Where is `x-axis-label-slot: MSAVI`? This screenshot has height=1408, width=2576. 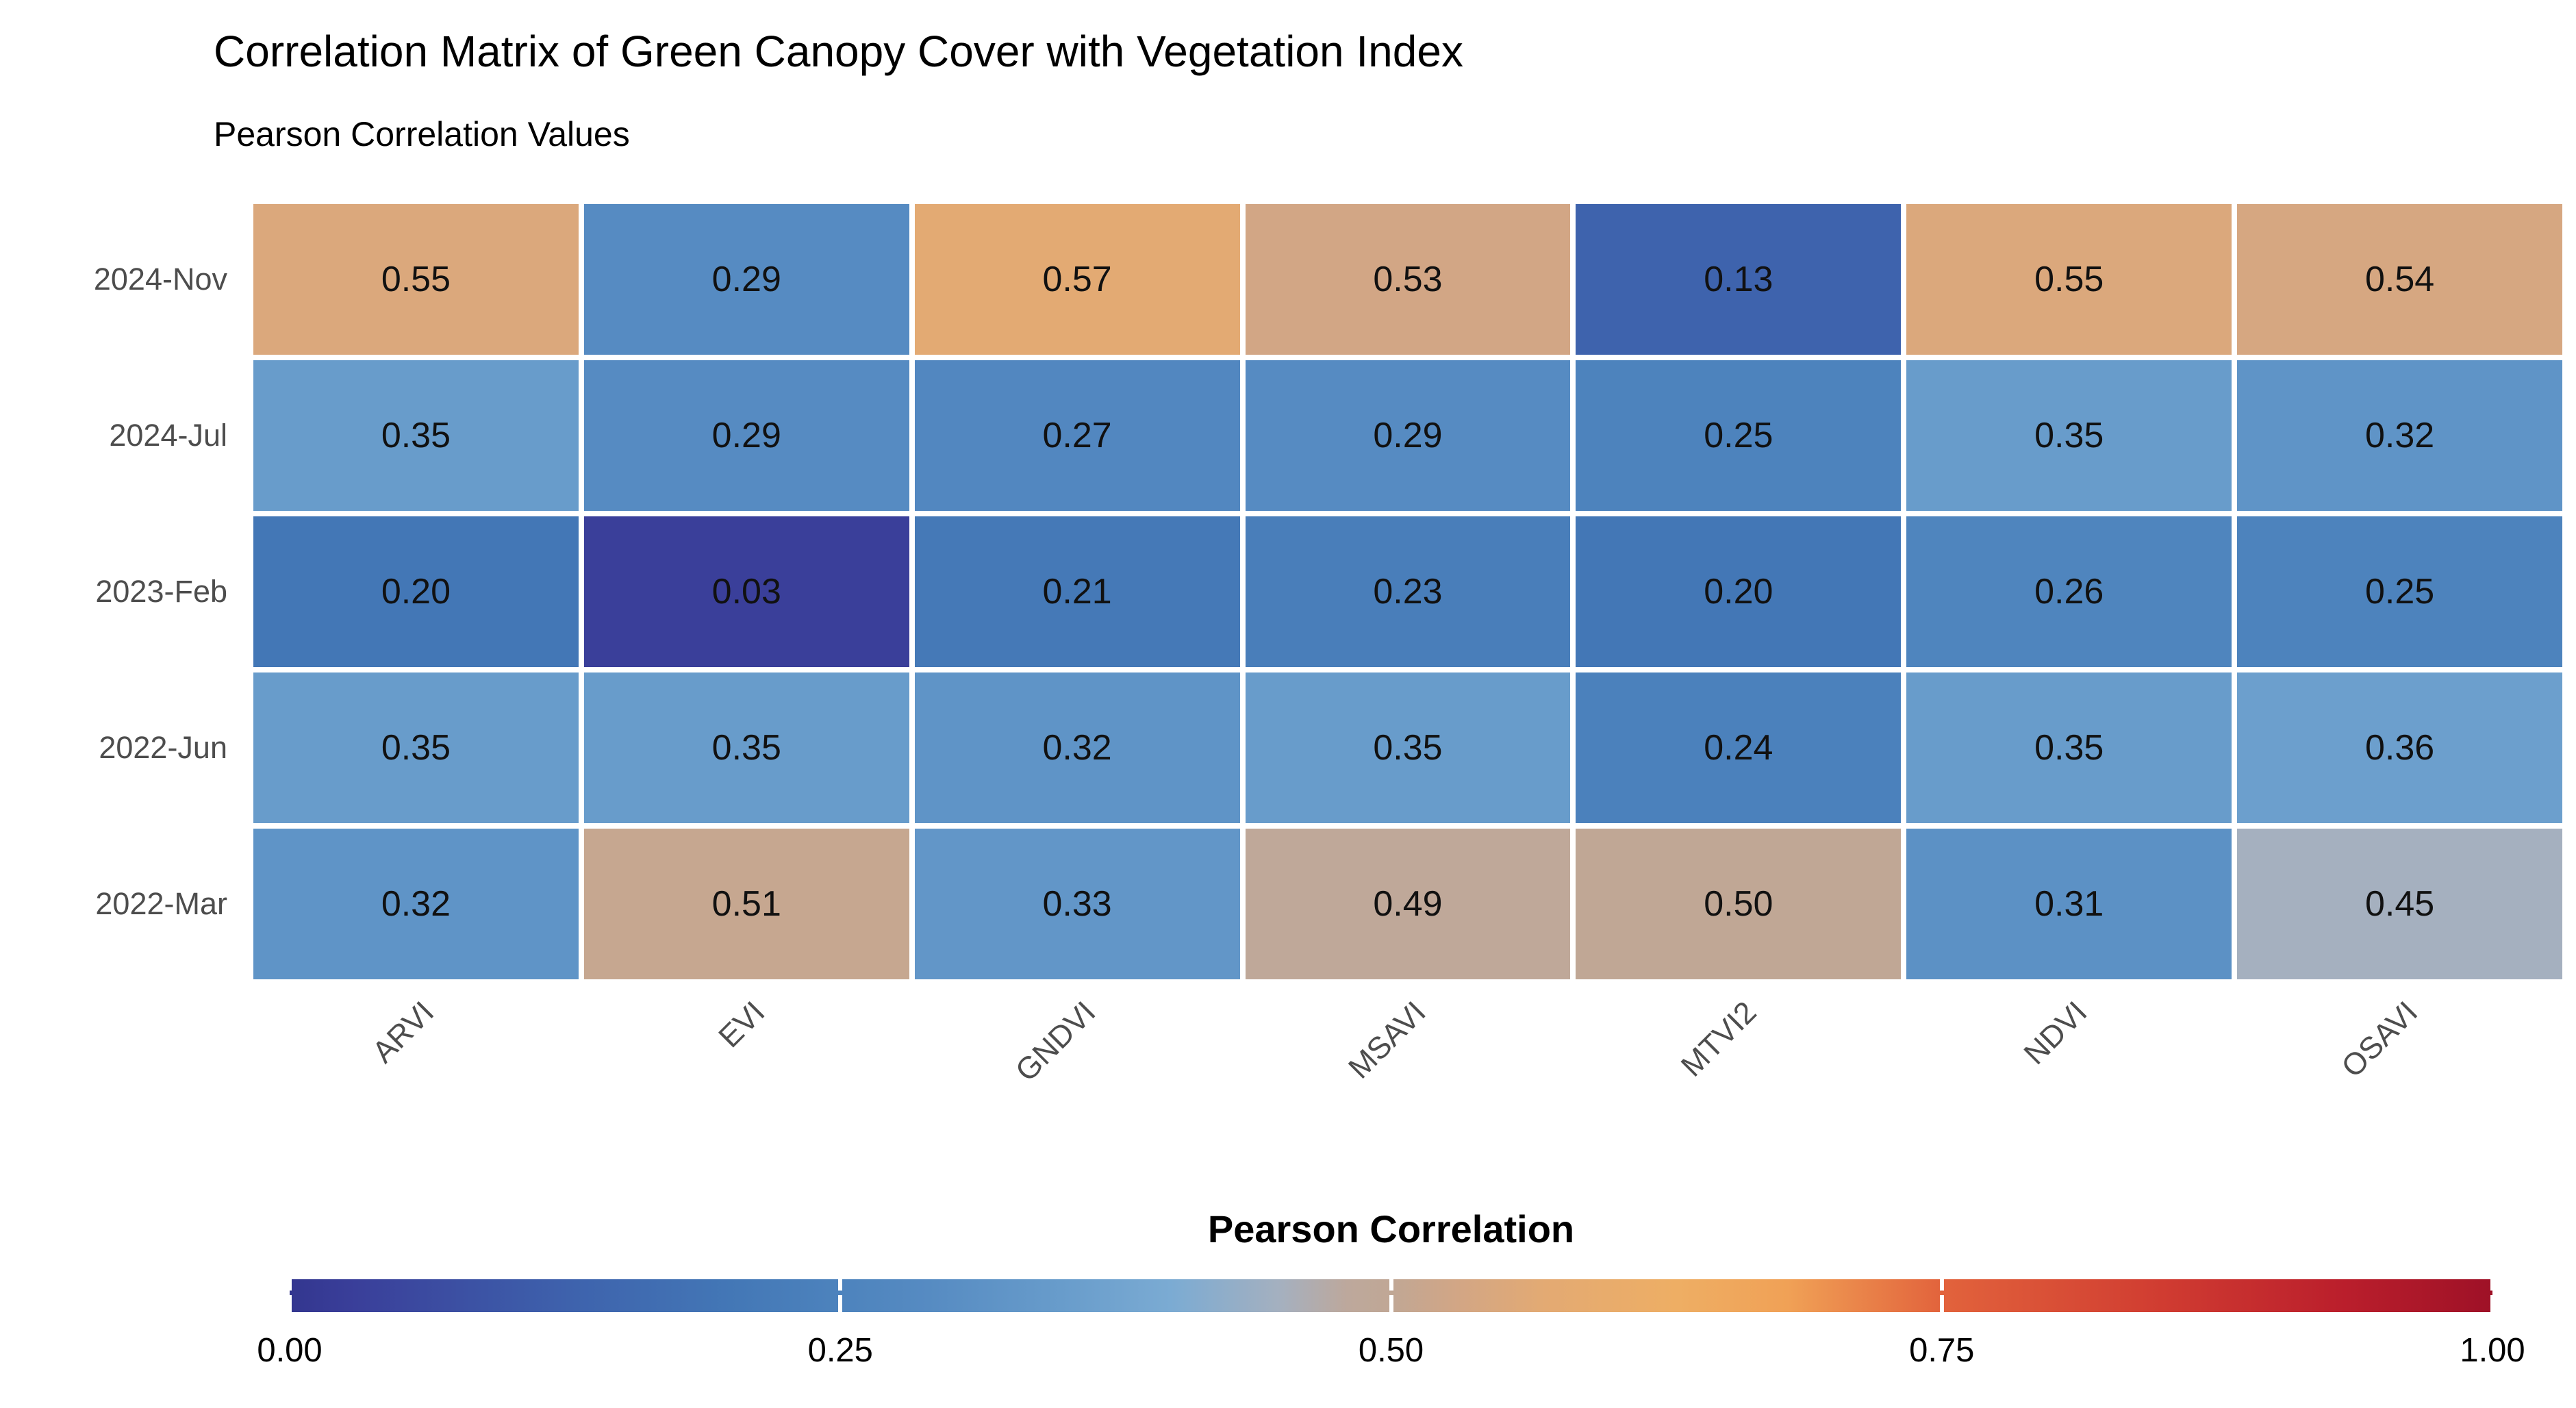
x-axis-label-slot: MSAVI is located at coordinates (1408, 1086).